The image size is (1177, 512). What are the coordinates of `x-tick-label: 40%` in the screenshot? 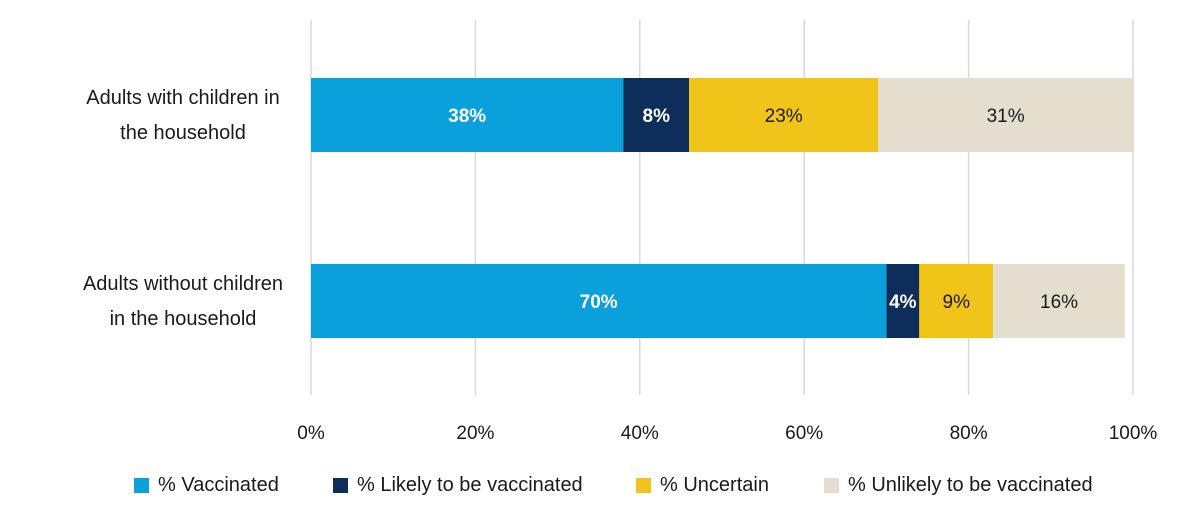 It's located at (640, 433).